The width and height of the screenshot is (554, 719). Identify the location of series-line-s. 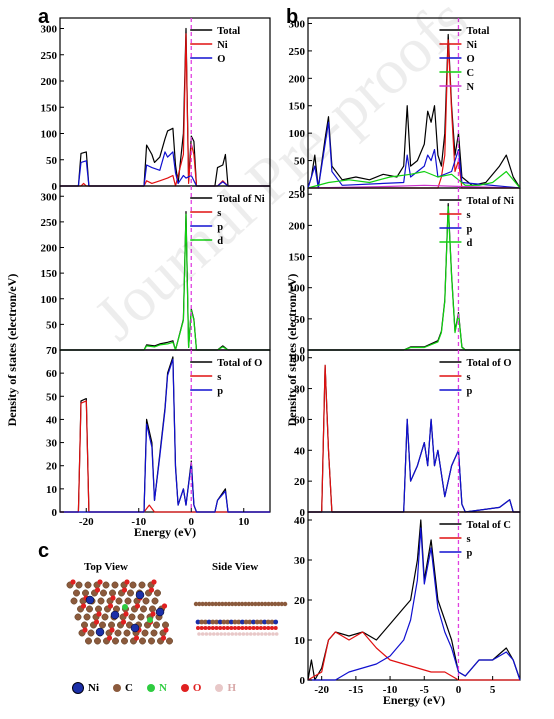
(414, 438).